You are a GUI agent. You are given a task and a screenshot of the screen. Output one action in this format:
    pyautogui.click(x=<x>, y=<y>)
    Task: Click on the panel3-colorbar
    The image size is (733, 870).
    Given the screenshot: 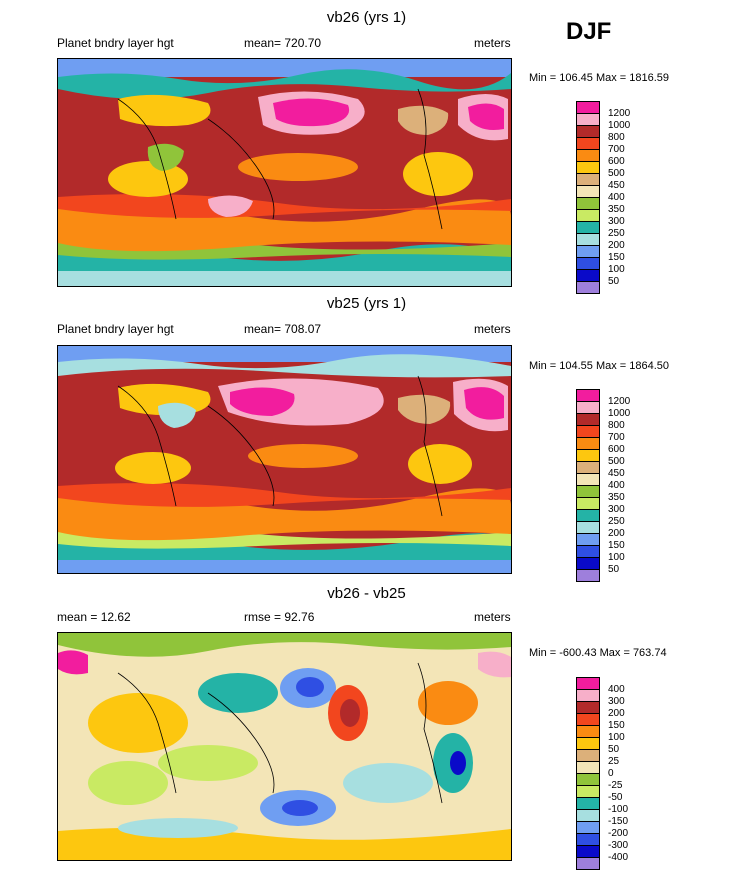 What is the action you would take?
    pyautogui.click(x=588, y=773)
    